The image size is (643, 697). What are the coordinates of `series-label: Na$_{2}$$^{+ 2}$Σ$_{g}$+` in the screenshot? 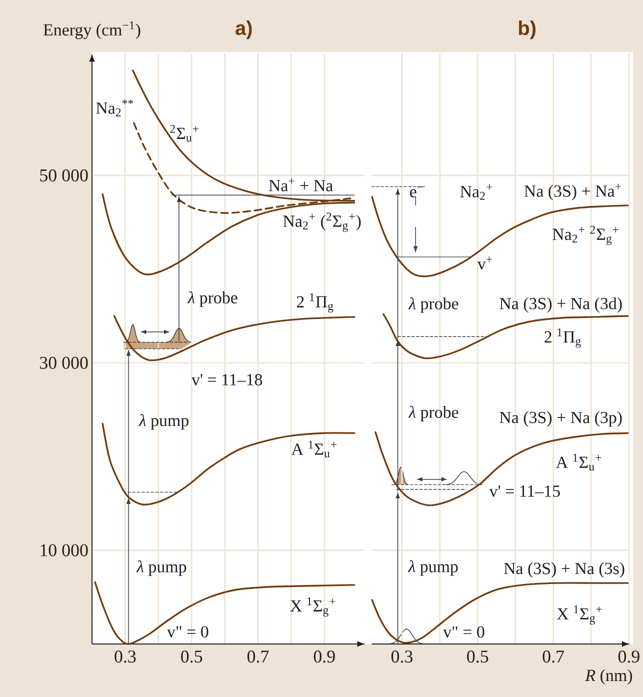 It's located at (585, 236).